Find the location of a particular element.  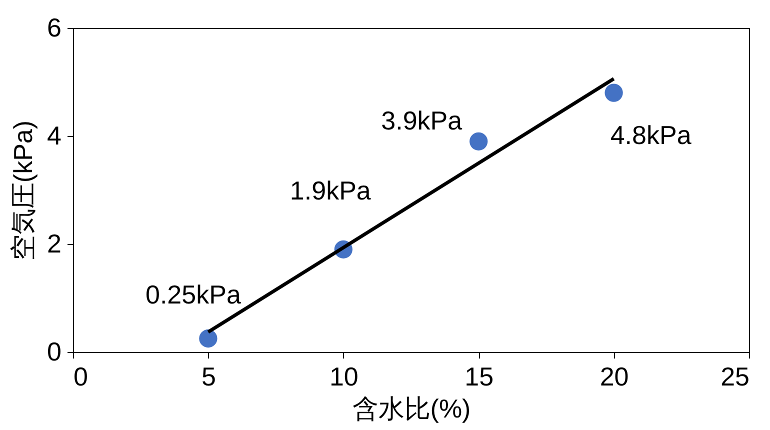

x-tick-label: 5 is located at coordinates (208, 377).